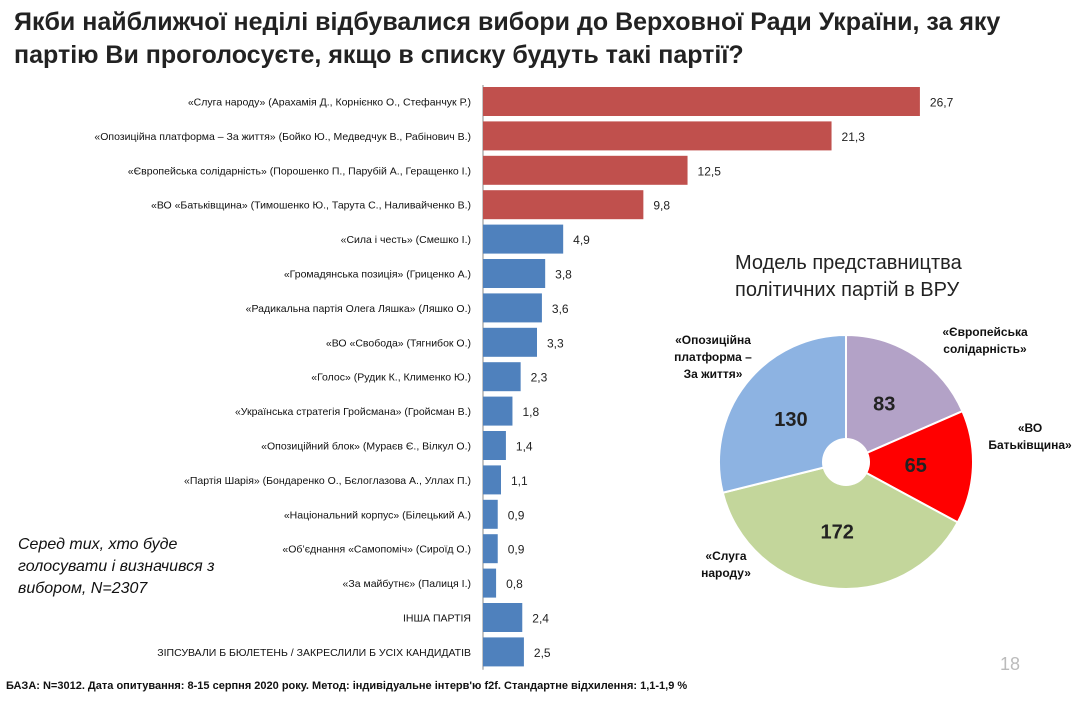 Image resolution: width=1086 pixels, height=715 pixels. What do you see at coordinates (661, 206) in the screenshot?
I see `bar-value-label: 9,8` at bounding box center [661, 206].